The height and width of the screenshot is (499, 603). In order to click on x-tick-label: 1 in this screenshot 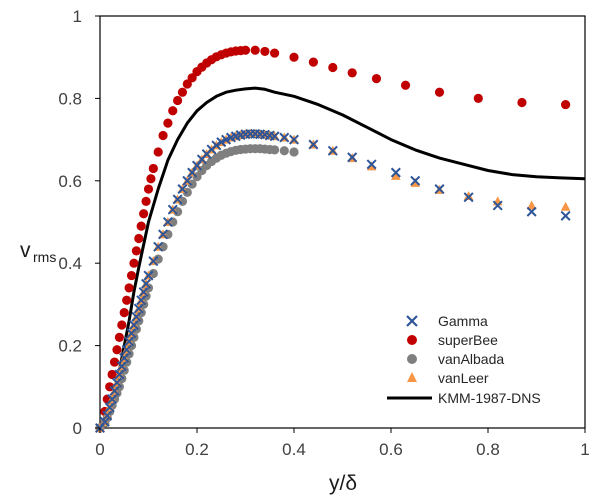, I will do `click(584, 449)`.